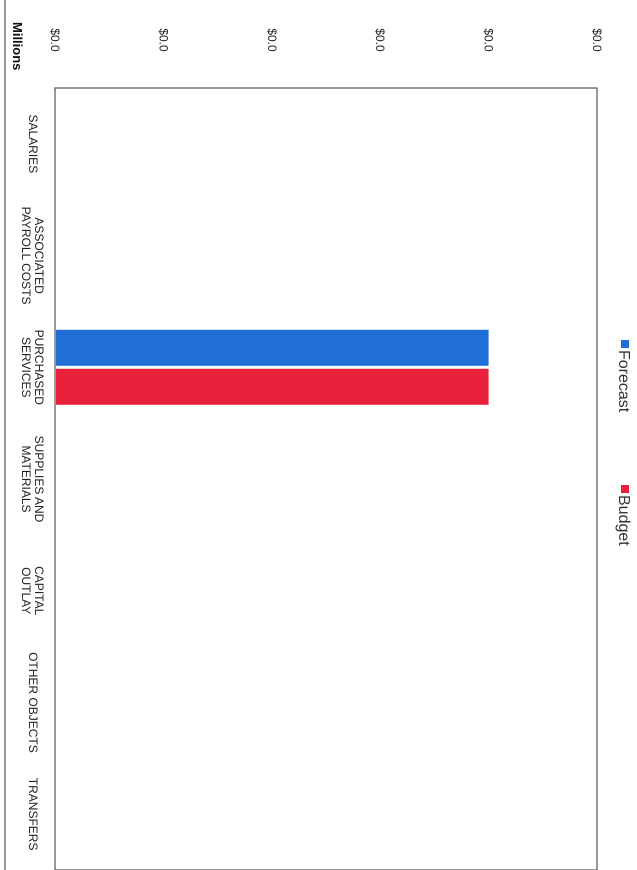  Describe the element at coordinates (39, 255) in the screenshot. I see `category-label: ASSOCIATED` at that location.